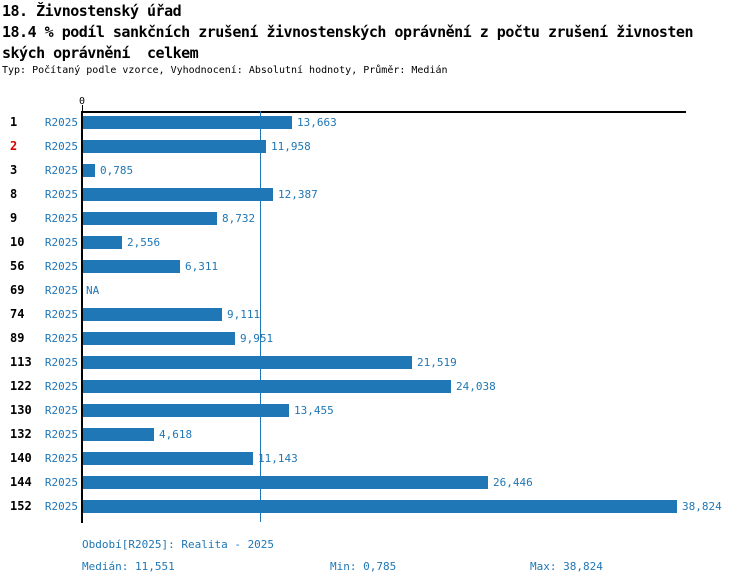 This screenshot has width=750, height=582. What do you see at coordinates (14, 146) in the screenshot?
I see `row-rank-label: 2` at bounding box center [14, 146].